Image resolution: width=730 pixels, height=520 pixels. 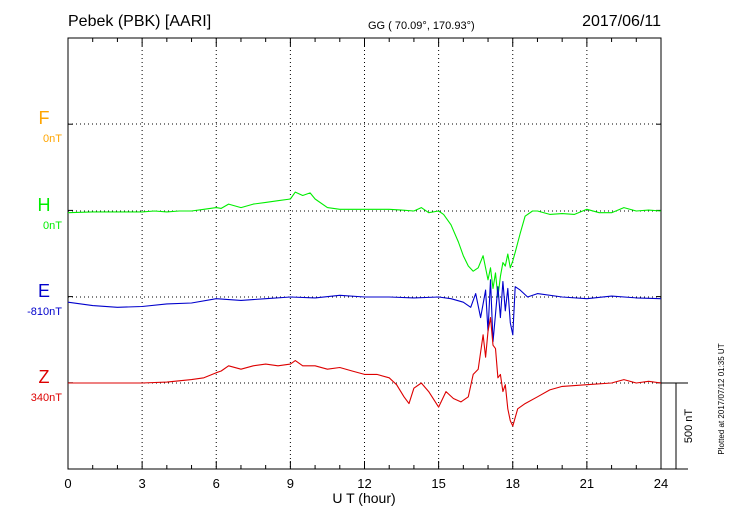 I want to click on x-tick-label-9: 9, so click(x=290, y=483).